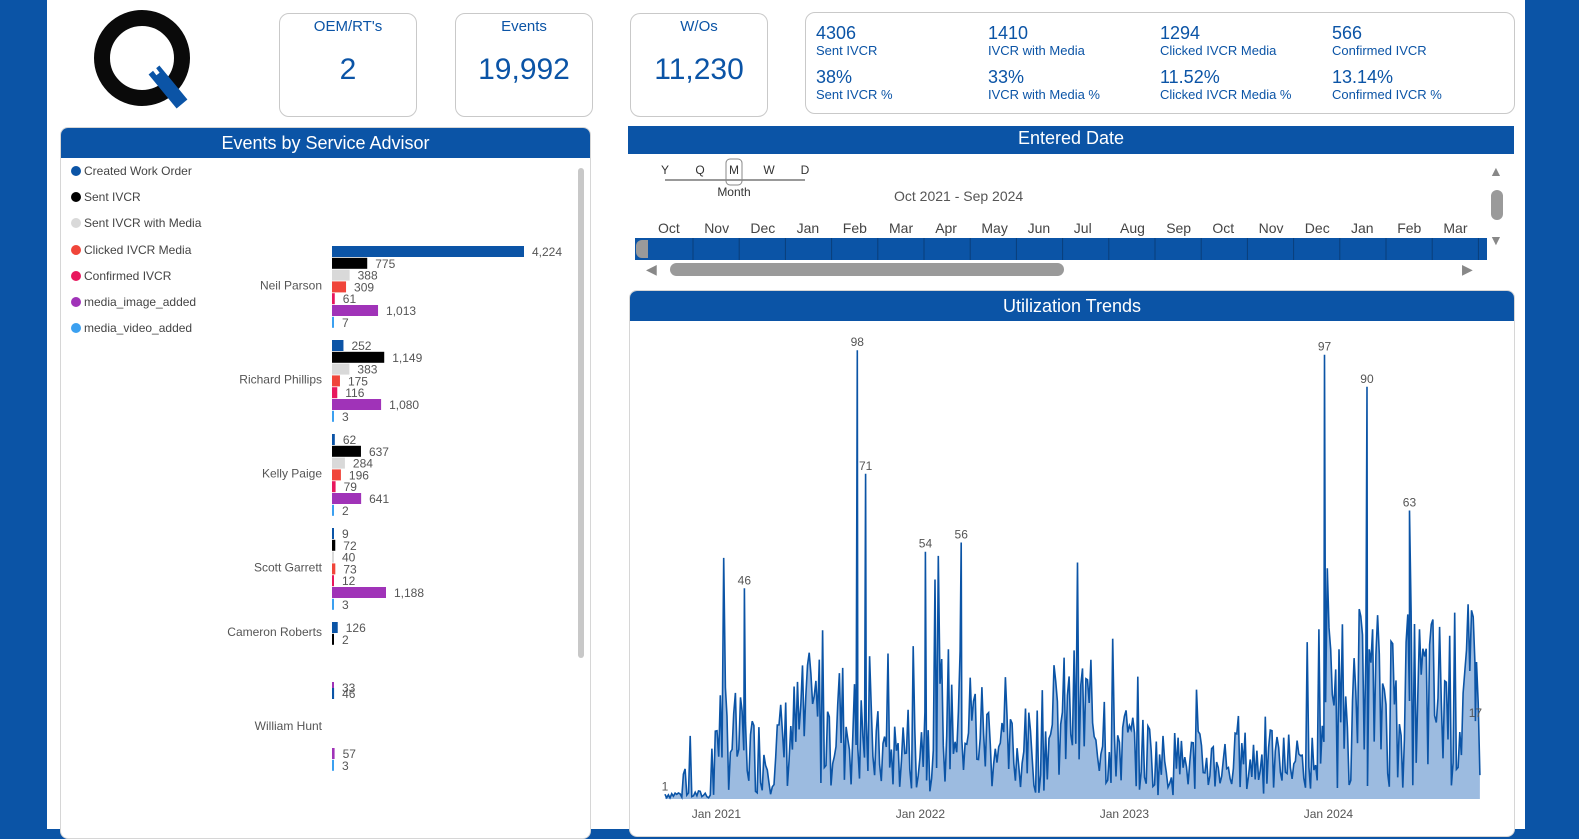 This screenshot has height=839, width=1579. What do you see at coordinates (1006, 77) in the screenshot?
I see `stat-value: 33%` at bounding box center [1006, 77].